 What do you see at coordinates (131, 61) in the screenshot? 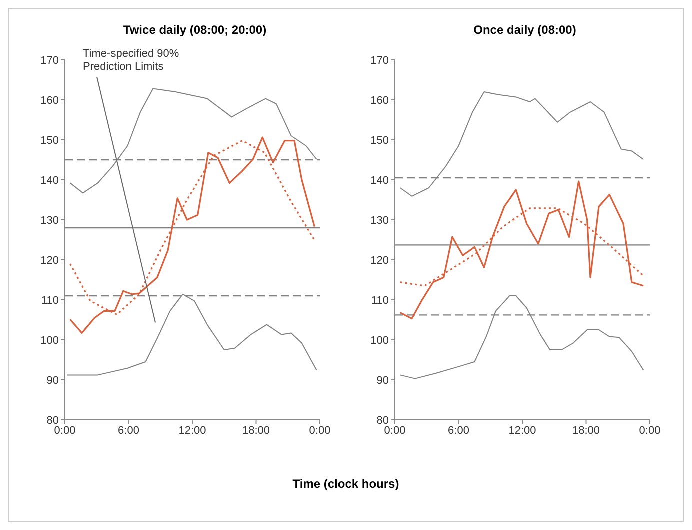
I see `annotation: Time-specified 90% Prediction Limits` at bounding box center [131, 61].